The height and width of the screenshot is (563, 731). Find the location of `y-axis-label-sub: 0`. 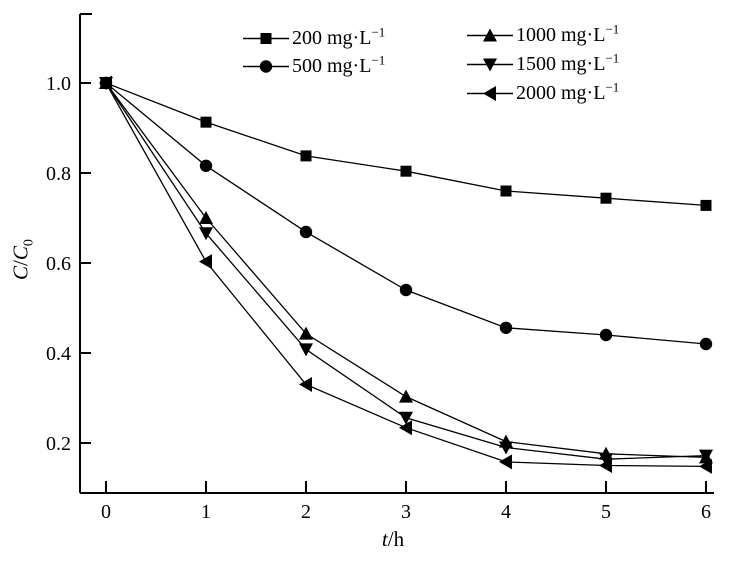

y-axis-label-sub: 0 is located at coordinates (29, 243).